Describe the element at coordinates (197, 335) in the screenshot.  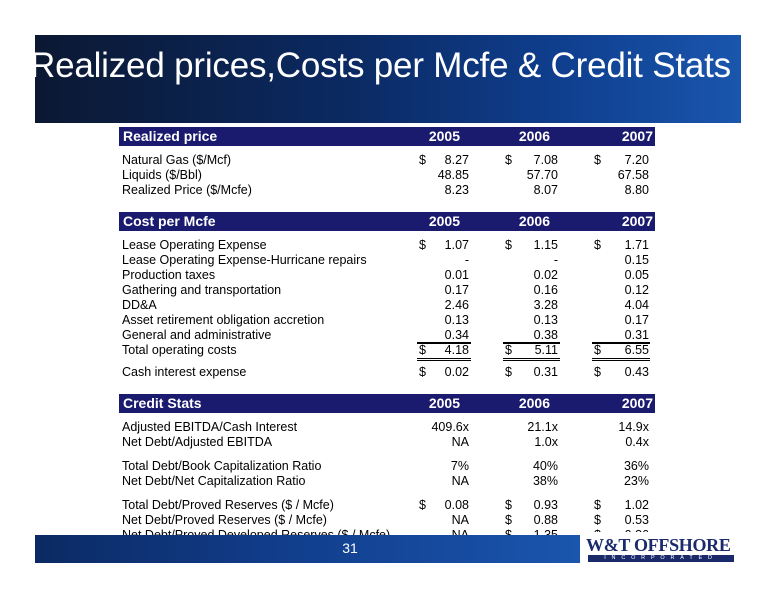
I see `row-label: General and administrative` at that location.